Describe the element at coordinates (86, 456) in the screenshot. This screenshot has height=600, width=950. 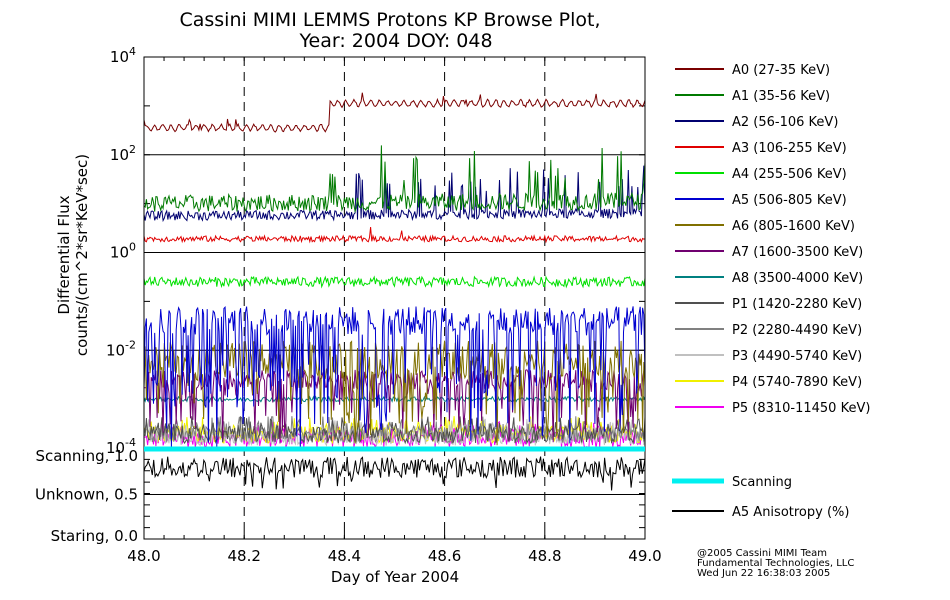
I see `lower-tick-label: Scanning, 1.0` at that location.